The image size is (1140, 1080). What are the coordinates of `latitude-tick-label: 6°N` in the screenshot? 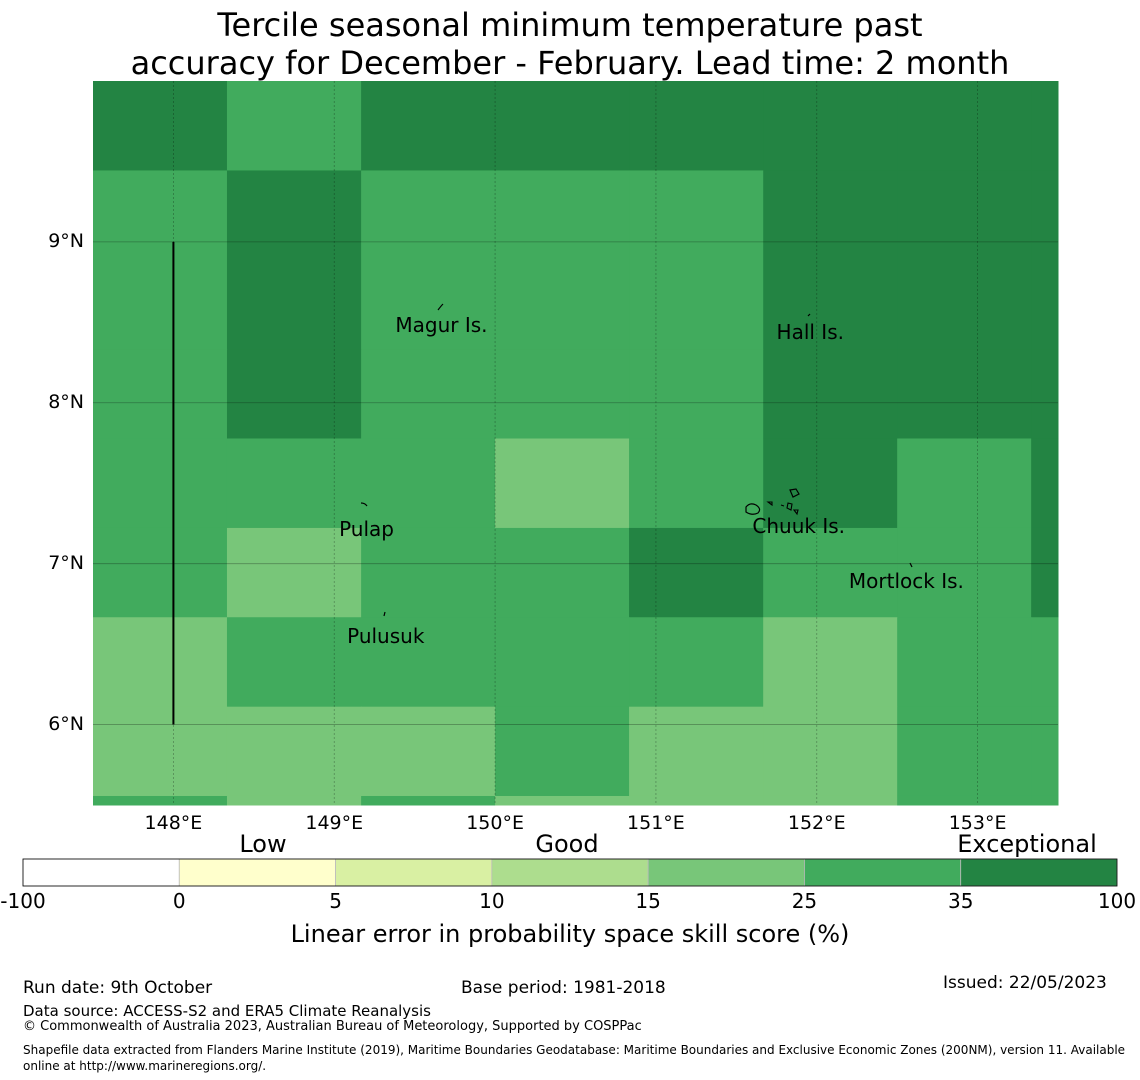 It's located at (66, 723).